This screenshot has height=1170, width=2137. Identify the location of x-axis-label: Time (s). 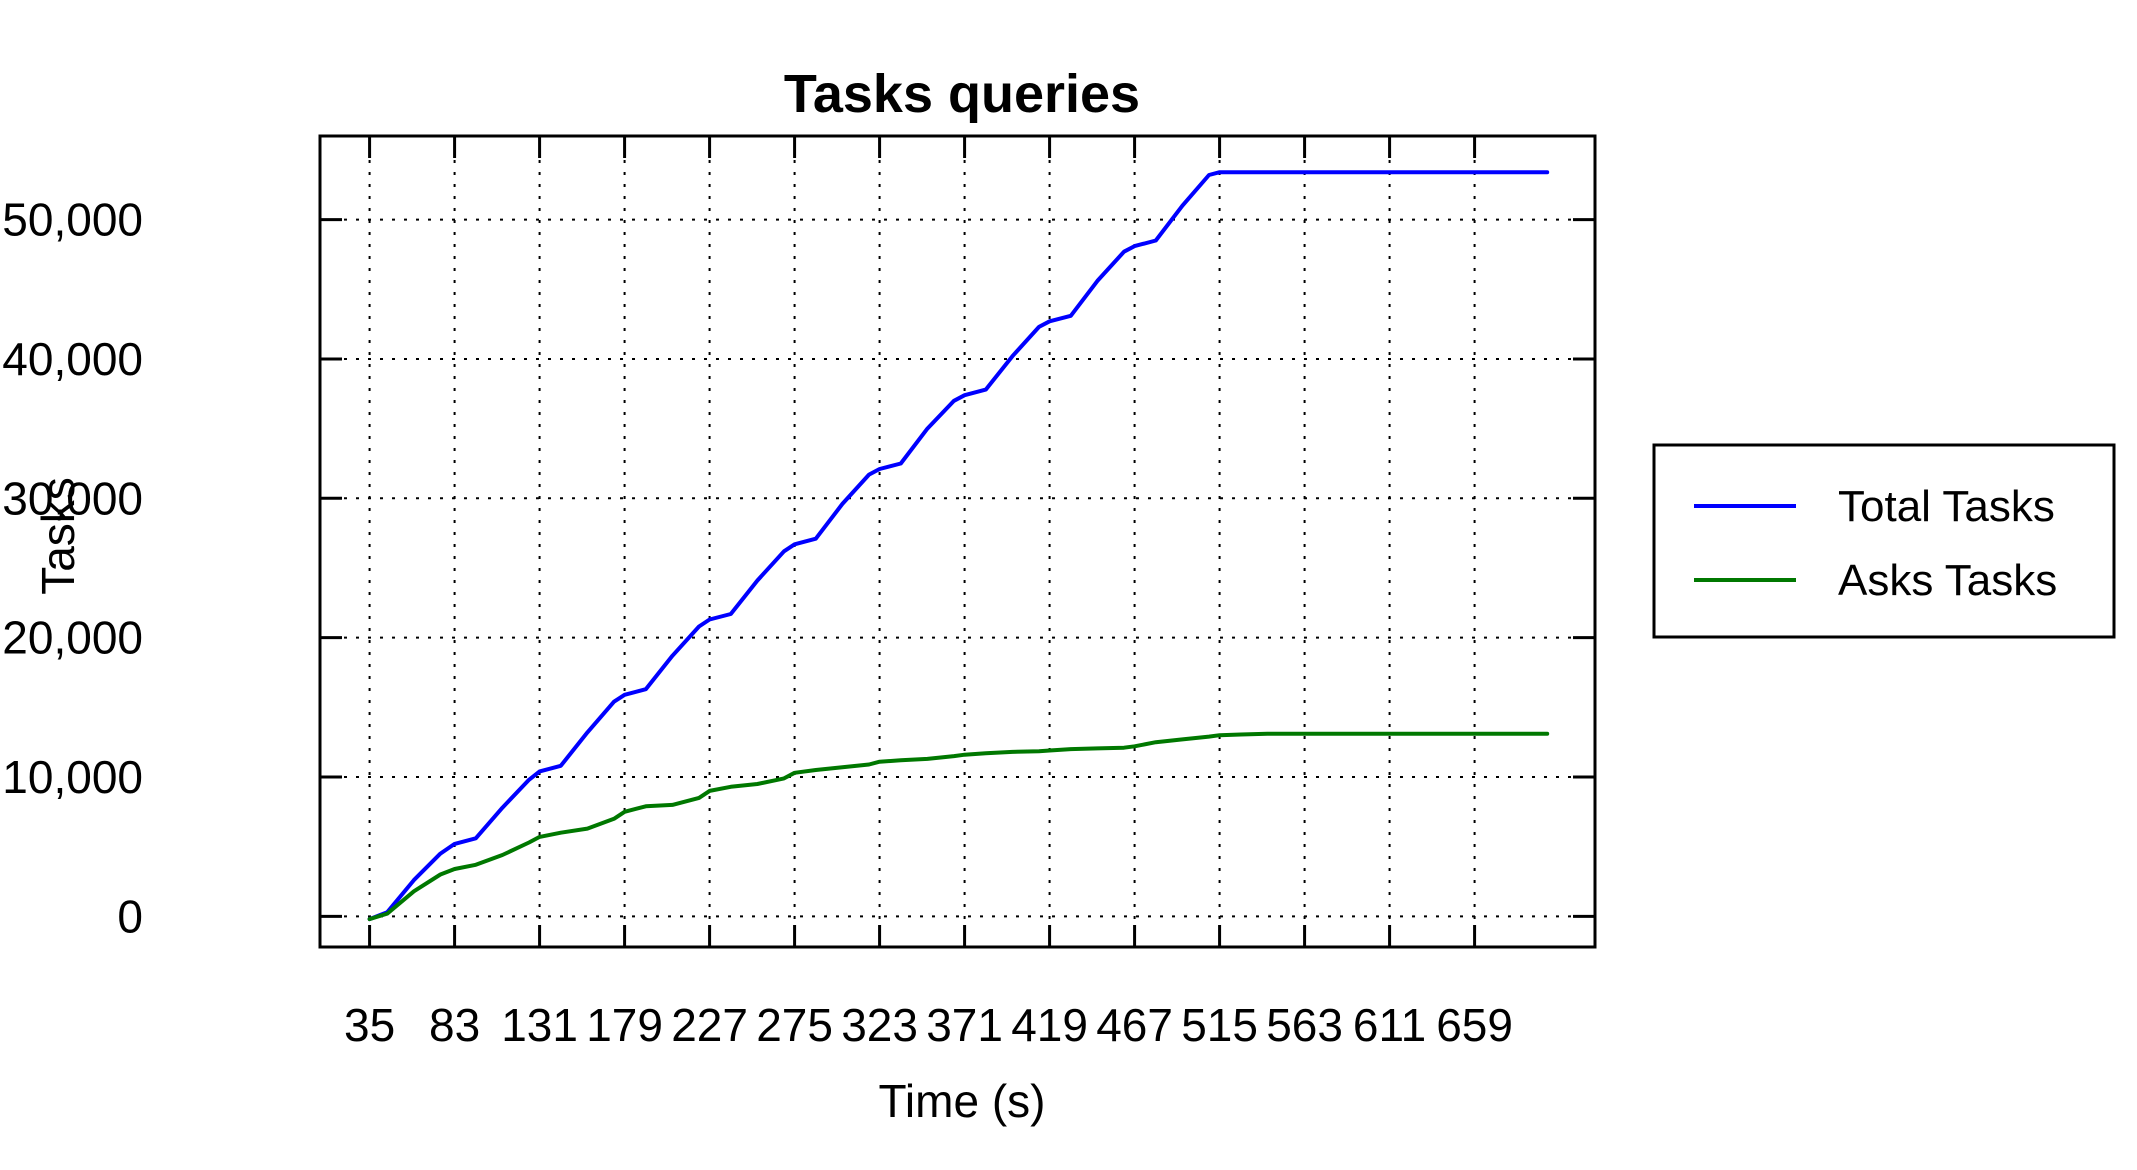
(962, 1101).